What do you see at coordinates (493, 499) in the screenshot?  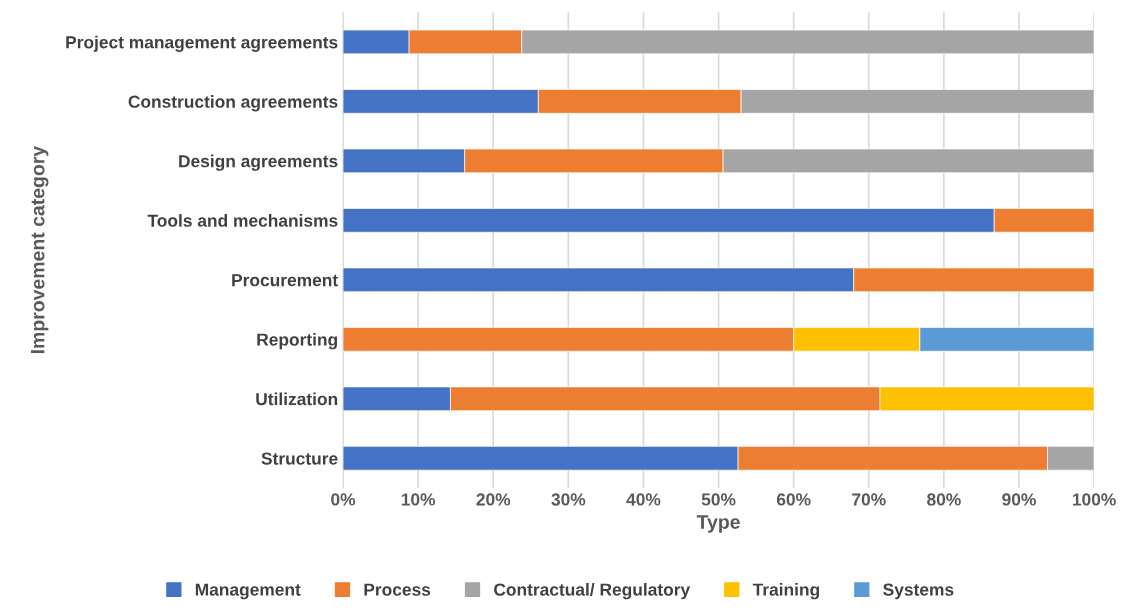 I see `x-tick-label: 20%` at bounding box center [493, 499].